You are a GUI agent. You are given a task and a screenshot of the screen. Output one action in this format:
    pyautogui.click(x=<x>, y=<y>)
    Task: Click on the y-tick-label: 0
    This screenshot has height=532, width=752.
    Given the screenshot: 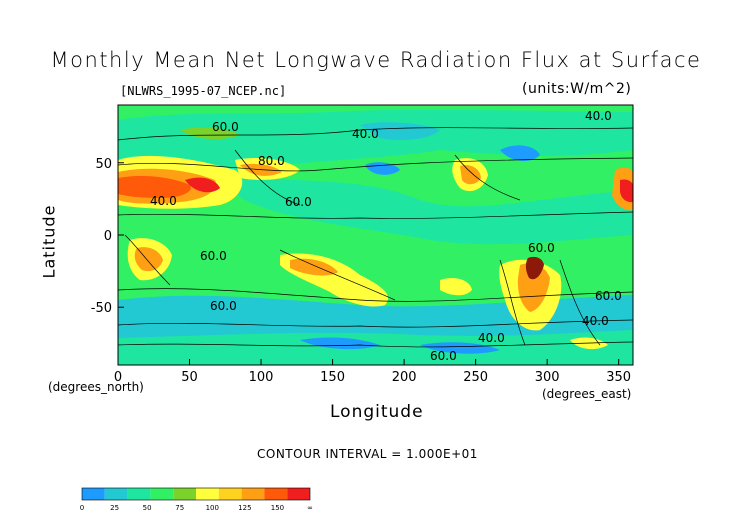 What is the action you would take?
    pyautogui.click(x=108, y=236)
    